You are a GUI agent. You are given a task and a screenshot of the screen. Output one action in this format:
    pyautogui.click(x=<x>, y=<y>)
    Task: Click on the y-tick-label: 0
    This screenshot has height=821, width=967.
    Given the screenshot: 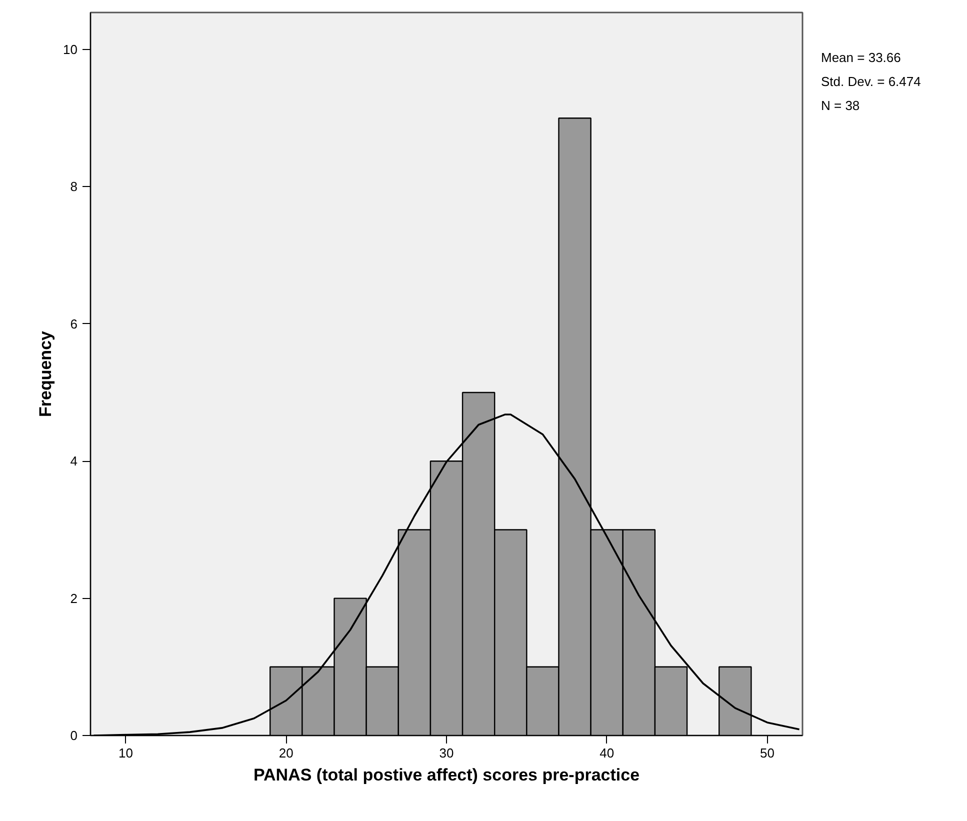 What is the action you would take?
    pyautogui.click(x=74, y=735)
    